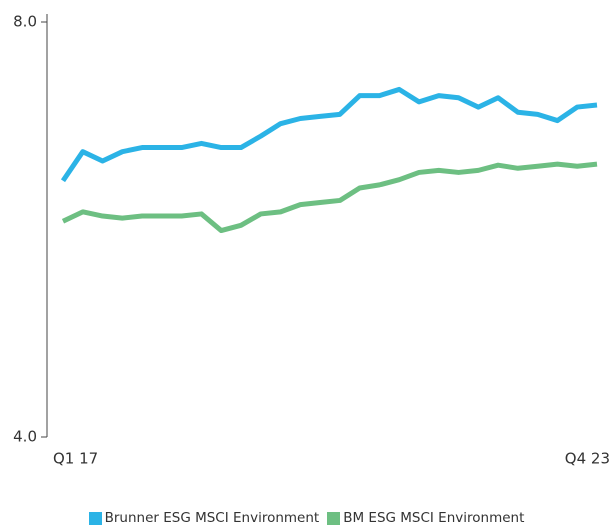 Image resolution: width=613 pixels, height=530 pixels. I want to click on legend-label: BM ESG MSCI Environment, so click(434, 518).